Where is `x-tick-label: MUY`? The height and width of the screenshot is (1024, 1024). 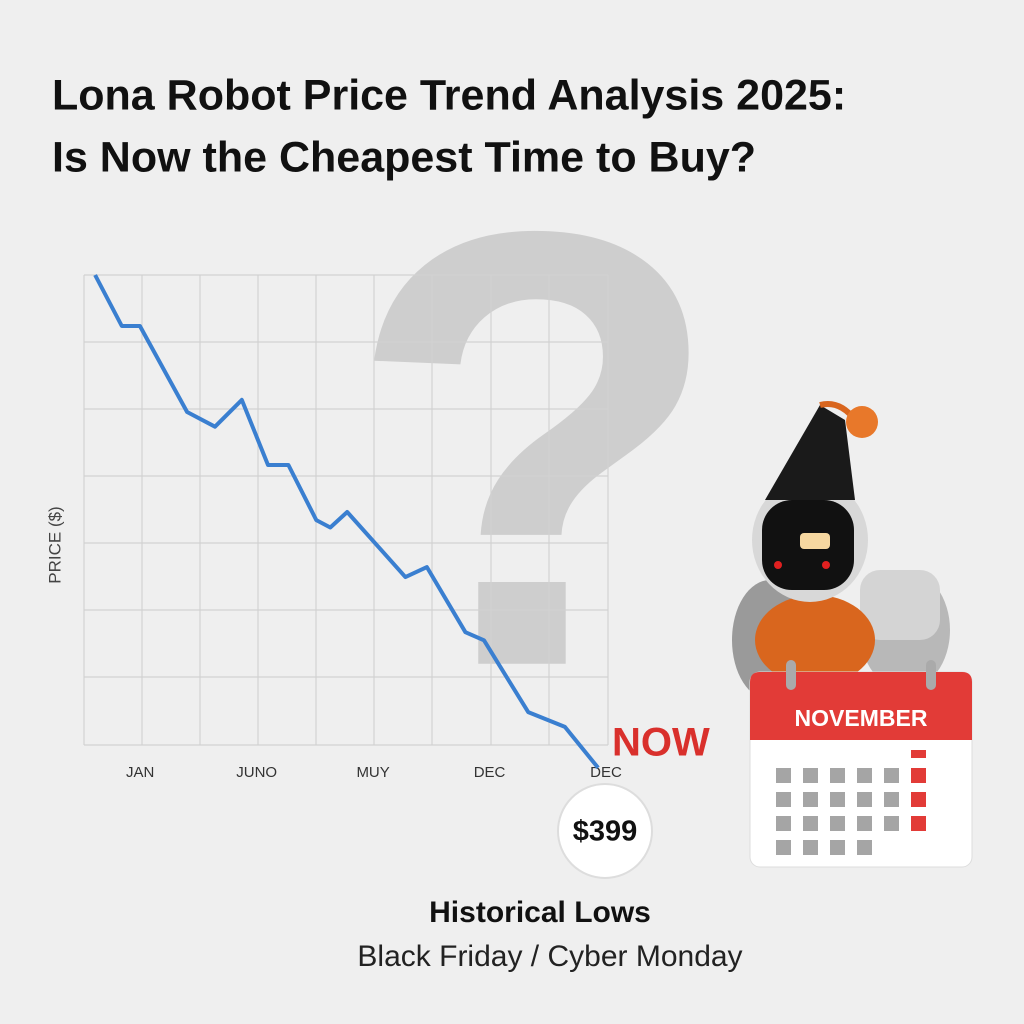
x-tick-label: MUY is located at coordinates (372, 772).